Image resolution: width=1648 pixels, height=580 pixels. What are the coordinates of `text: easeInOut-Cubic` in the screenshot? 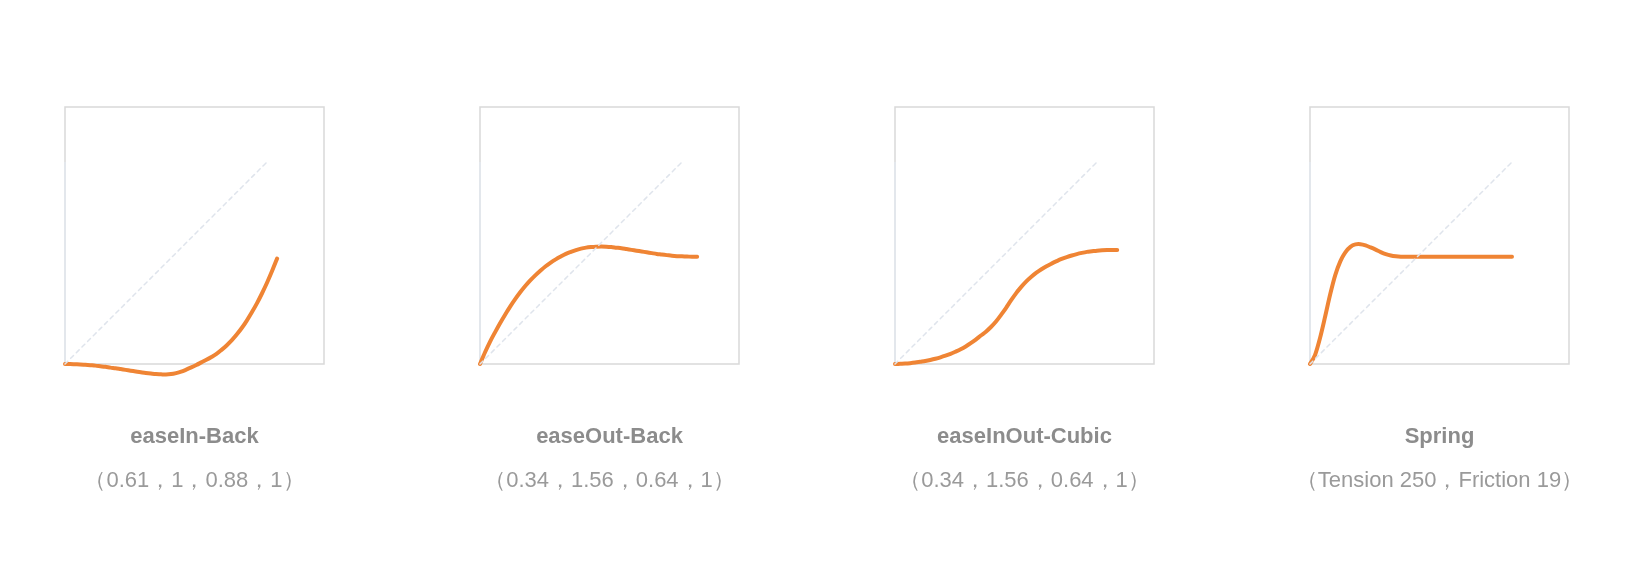 It's located at (1024, 435).